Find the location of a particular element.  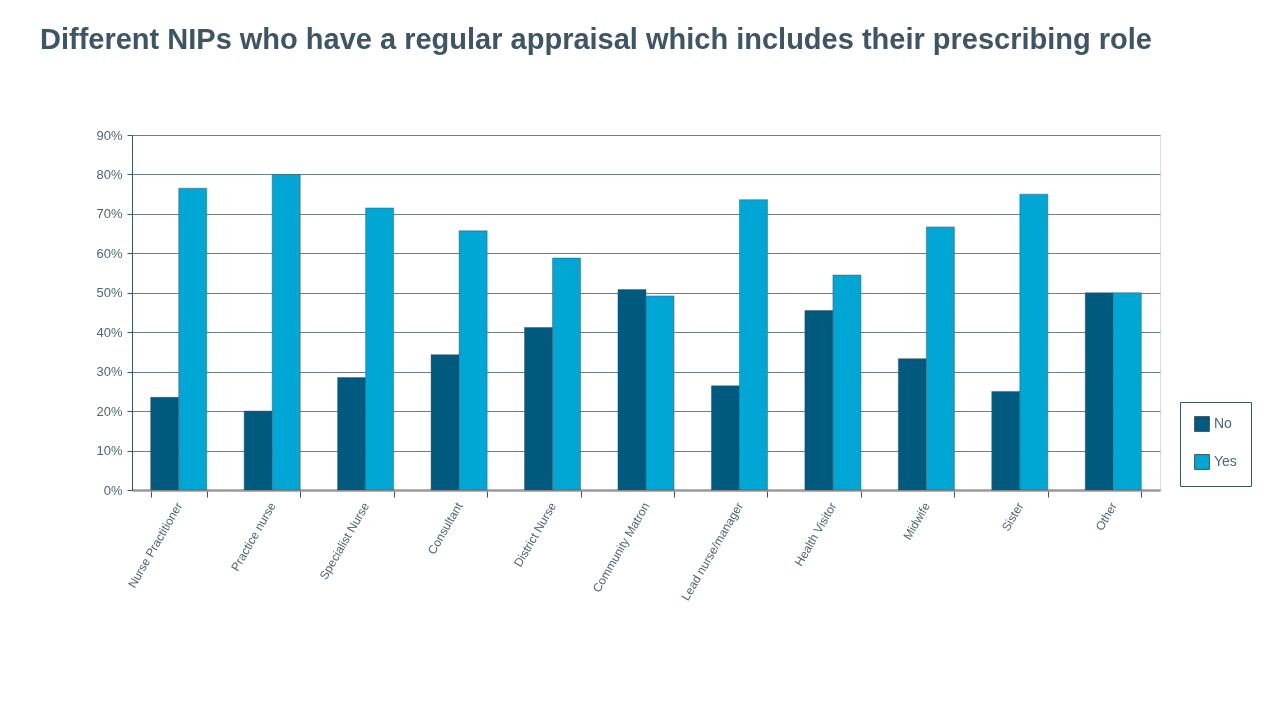

y-tick-label: 30% is located at coordinates (109, 372).